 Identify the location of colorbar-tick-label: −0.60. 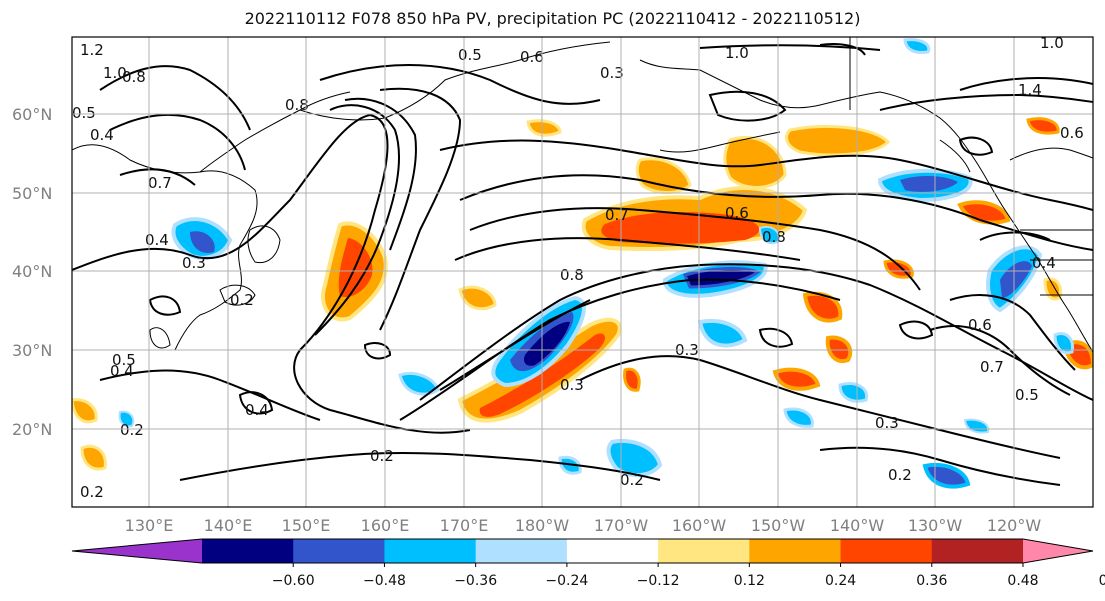
(293, 581).